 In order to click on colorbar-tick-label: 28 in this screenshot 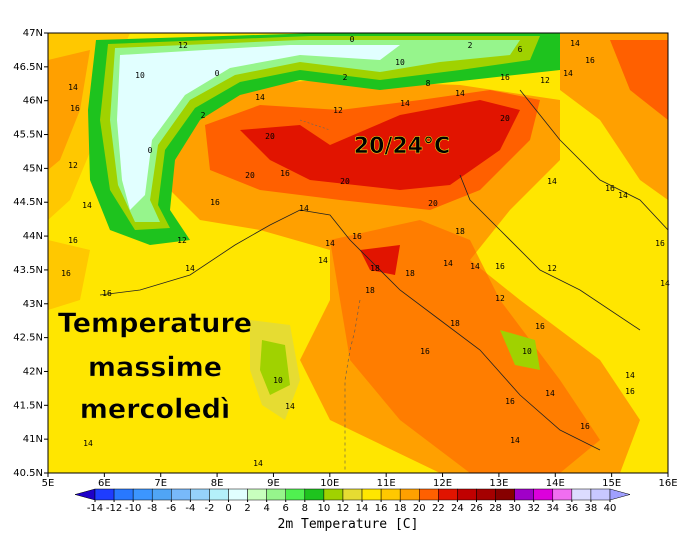, I will do `click(495, 508)`.